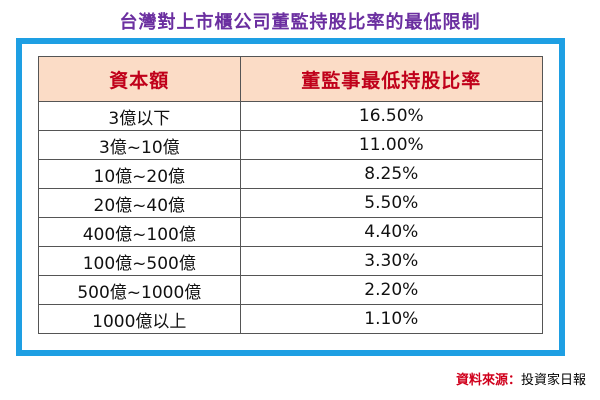 This screenshot has height=400, width=600. What do you see at coordinates (391, 79) in the screenshot?
I see `header-min-rate: 董監事最低持股比率` at bounding box center [391, 79].